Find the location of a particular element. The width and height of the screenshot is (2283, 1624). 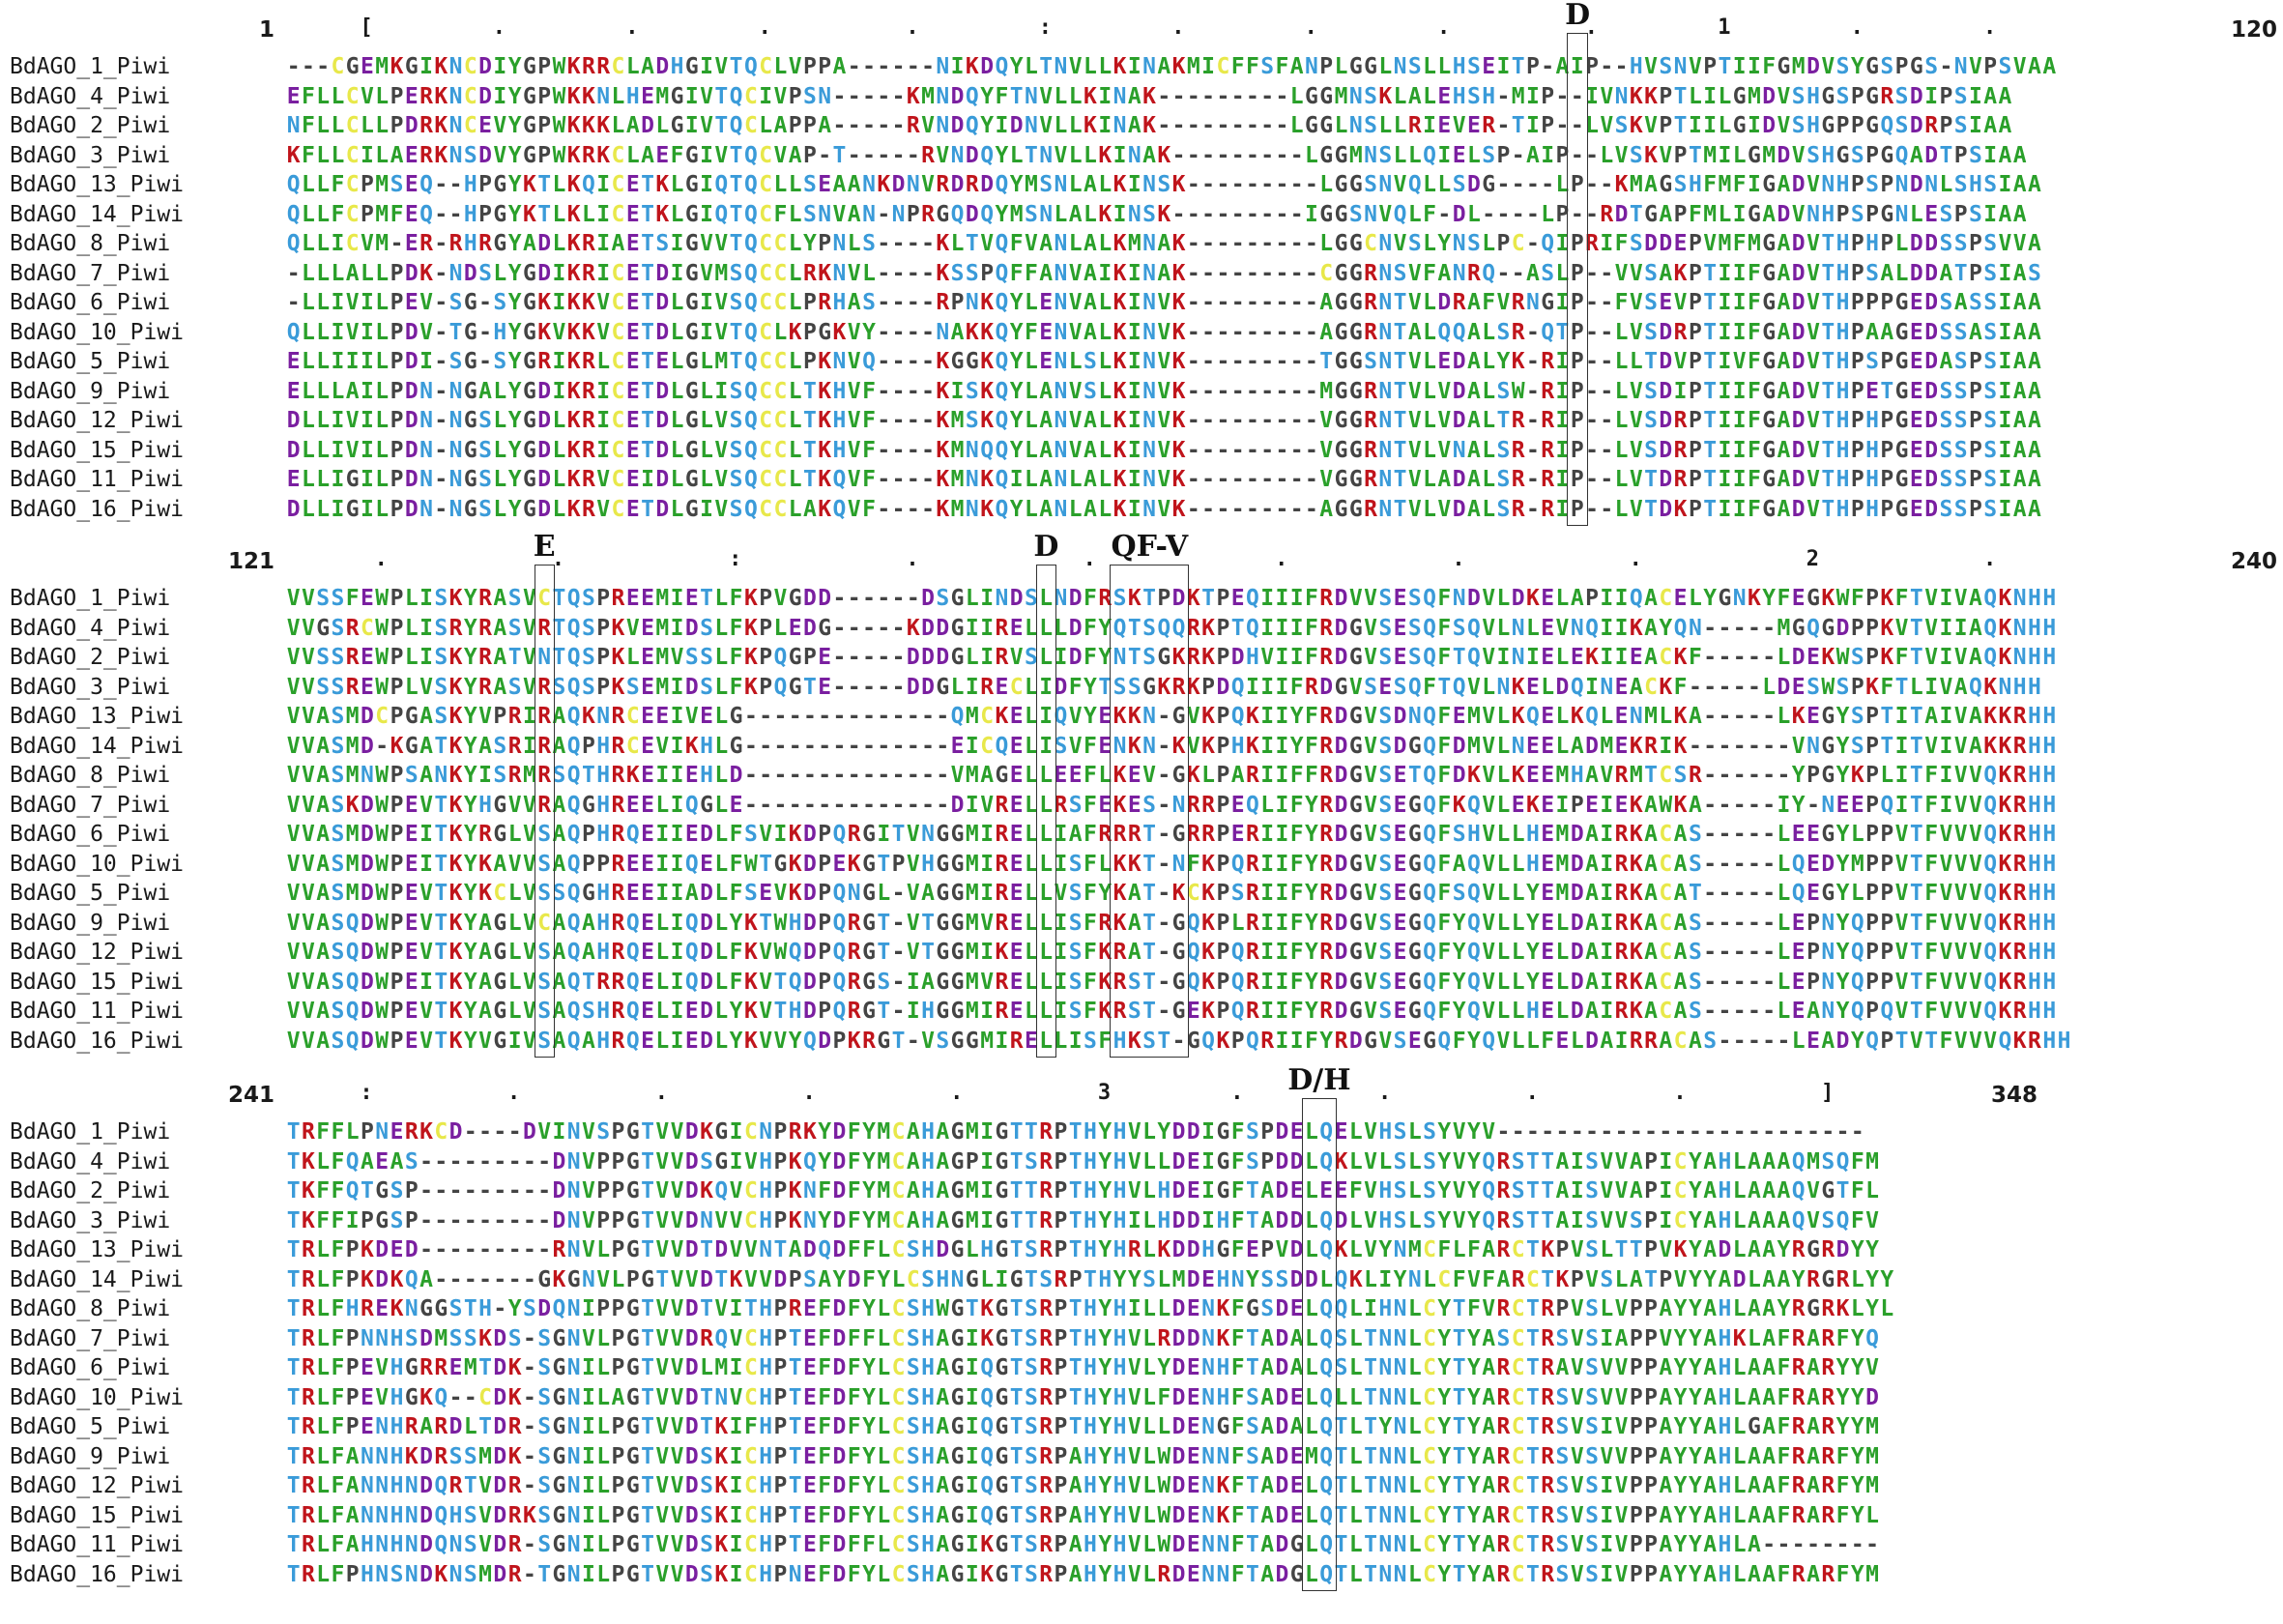

ruler-mark: . is located at coordinates (1680, 1093).